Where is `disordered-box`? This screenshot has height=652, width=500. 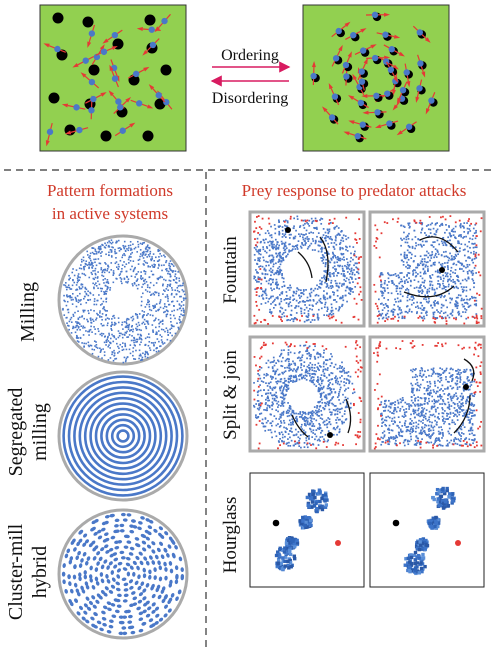 disordered-box is located at coordinates (113, 78).